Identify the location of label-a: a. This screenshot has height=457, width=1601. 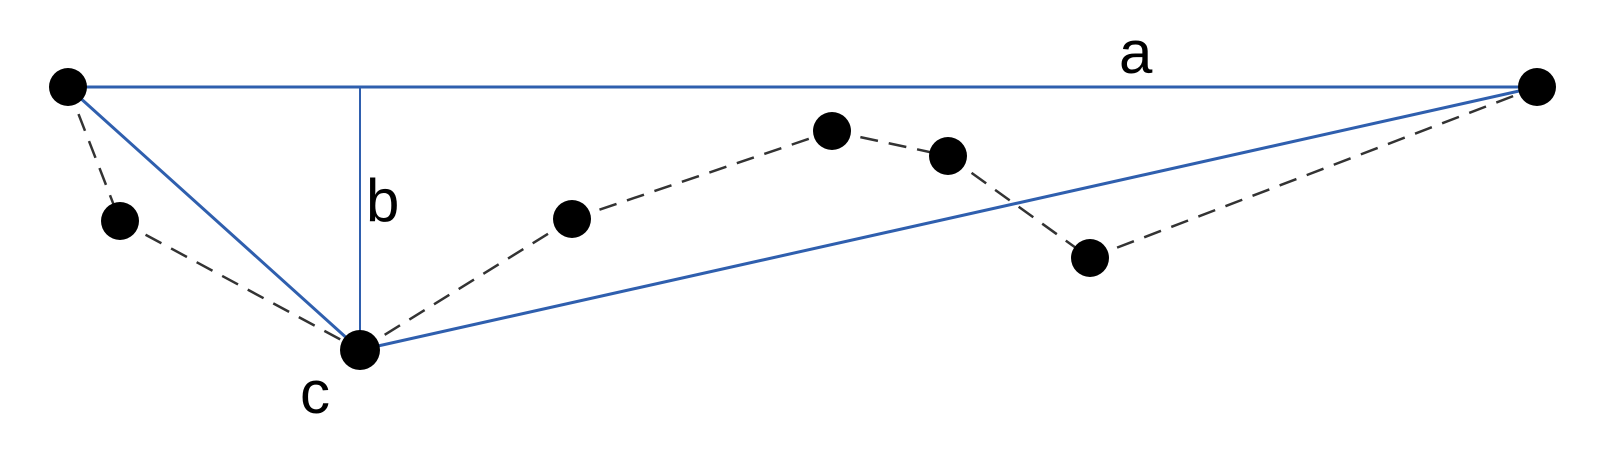
(1136, 52).